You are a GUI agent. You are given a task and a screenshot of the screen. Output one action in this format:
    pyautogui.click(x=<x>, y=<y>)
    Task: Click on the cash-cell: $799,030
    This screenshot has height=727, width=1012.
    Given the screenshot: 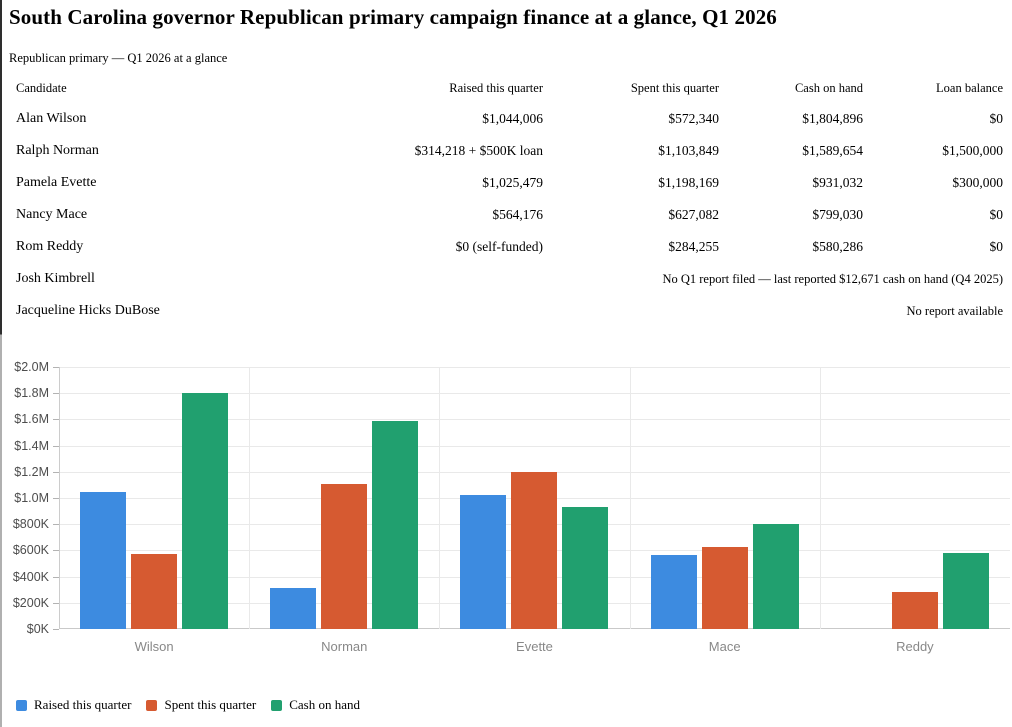 What is the action you would take?
    pyautogui.click(x=837, y=214)
    